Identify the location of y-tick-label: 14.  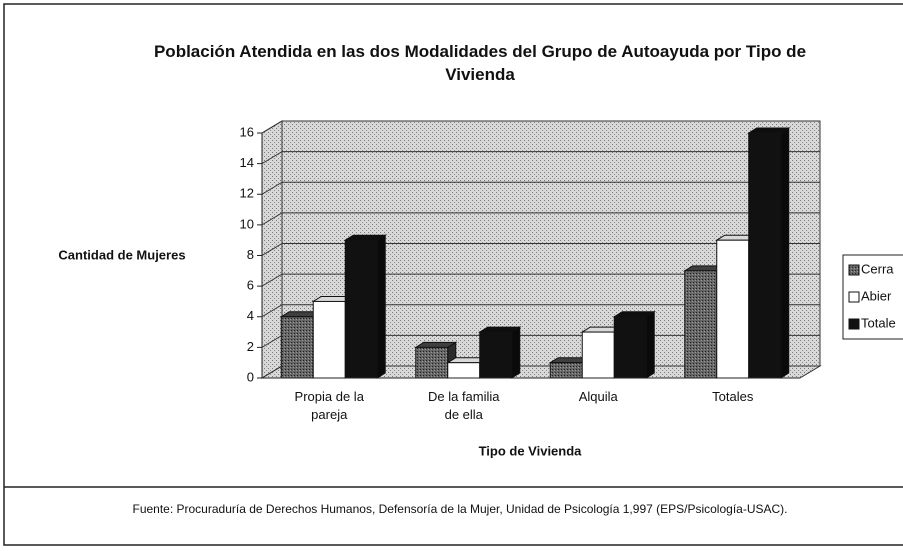
(247, 162).